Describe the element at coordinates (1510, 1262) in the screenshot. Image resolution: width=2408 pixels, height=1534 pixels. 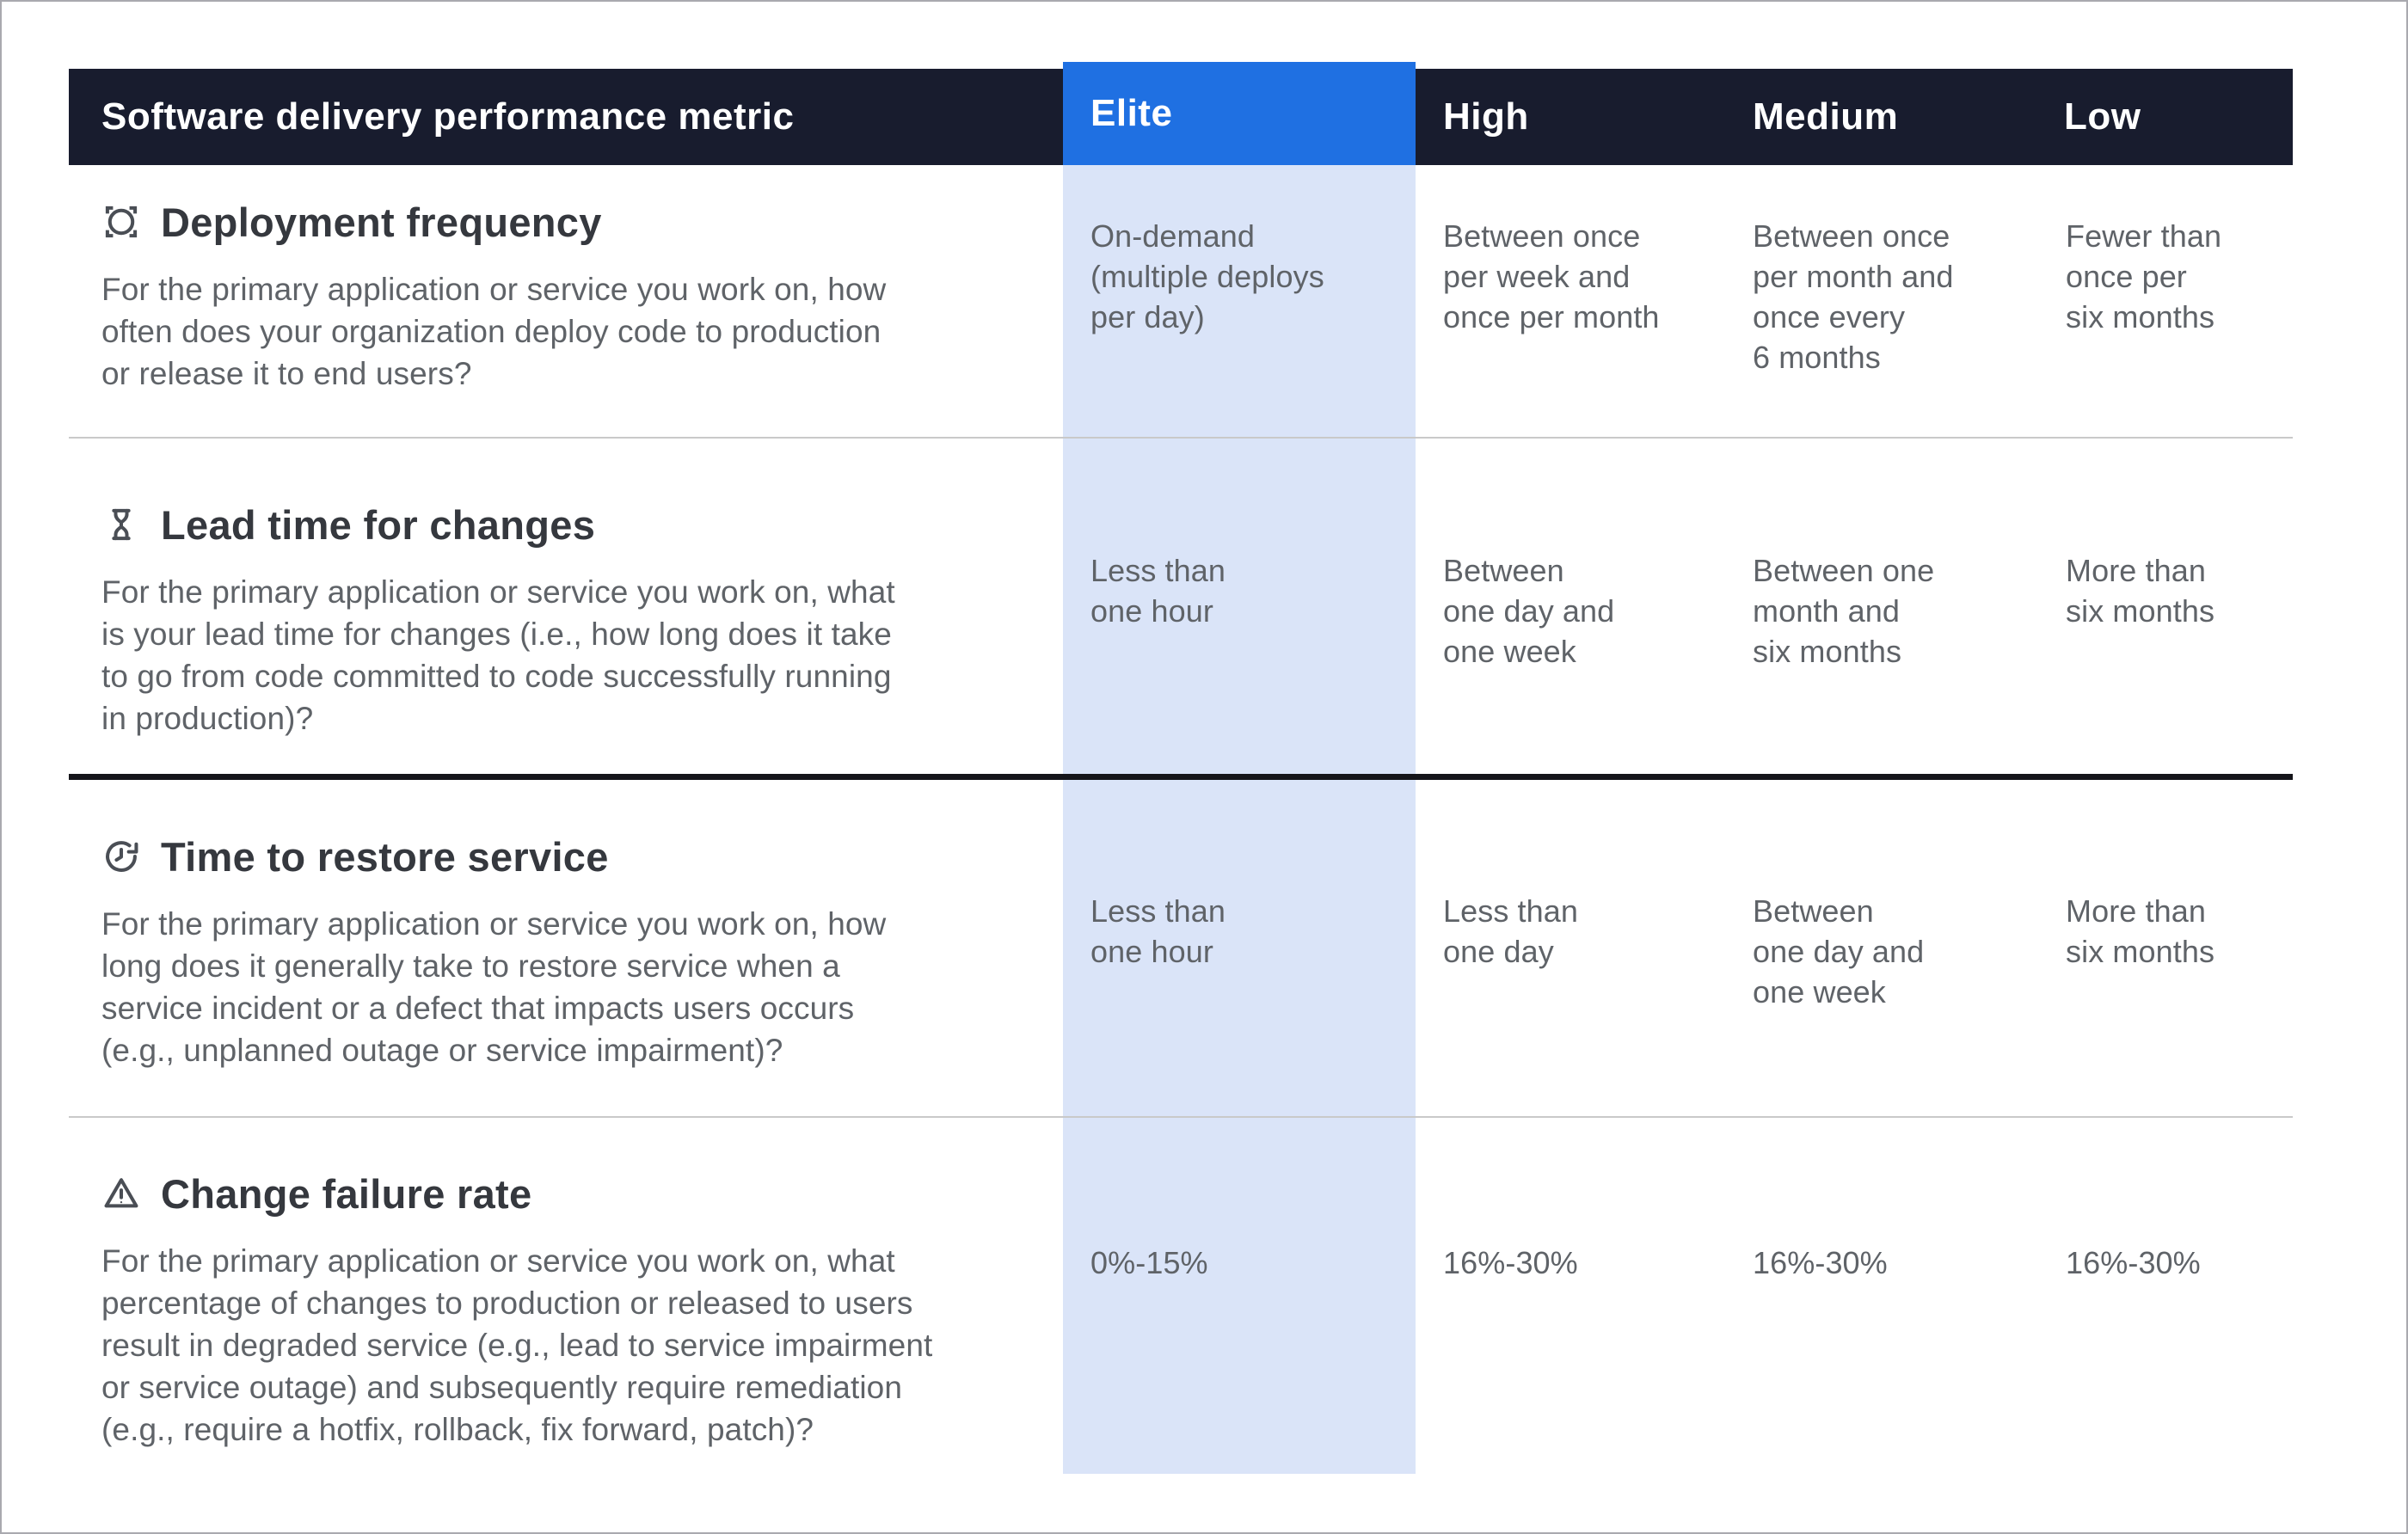
I see `value-high: 16%-30%` at that location.